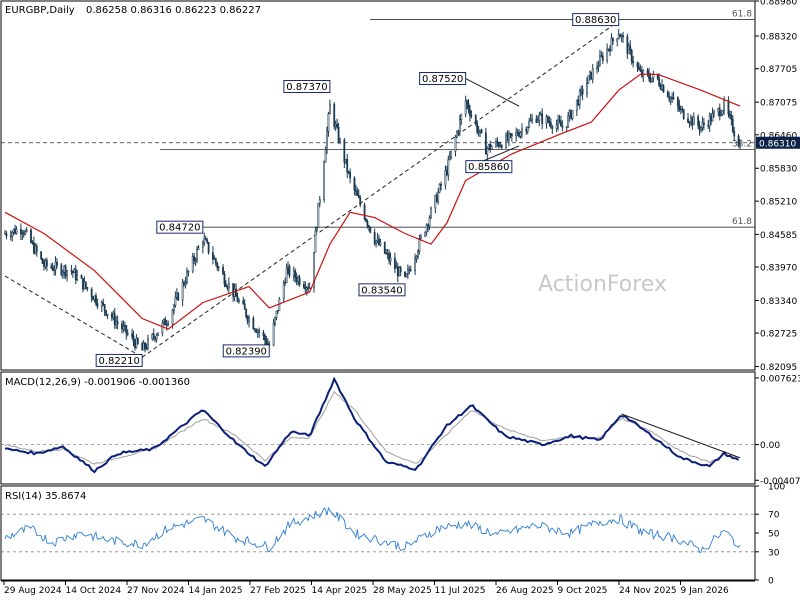  I want to click on rsi-y-tick-label: 0, so click(771, 582).